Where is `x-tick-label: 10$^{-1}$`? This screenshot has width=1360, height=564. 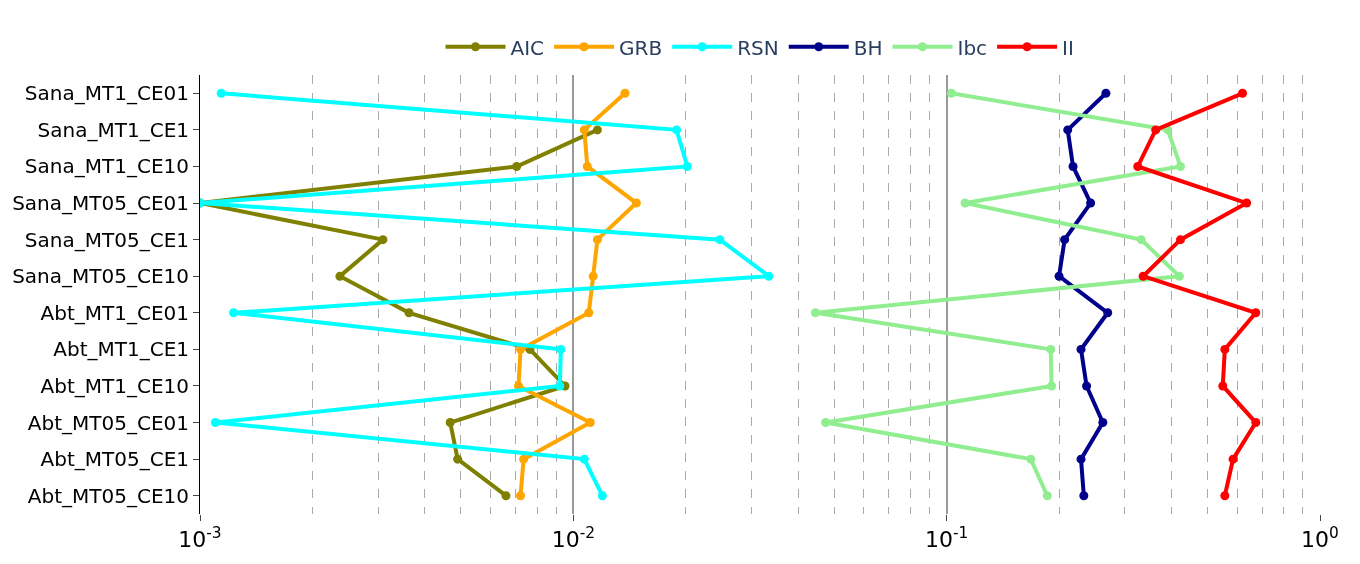
x-tick-label: 10$^{-1}$ is located at coordinates (946, 538).